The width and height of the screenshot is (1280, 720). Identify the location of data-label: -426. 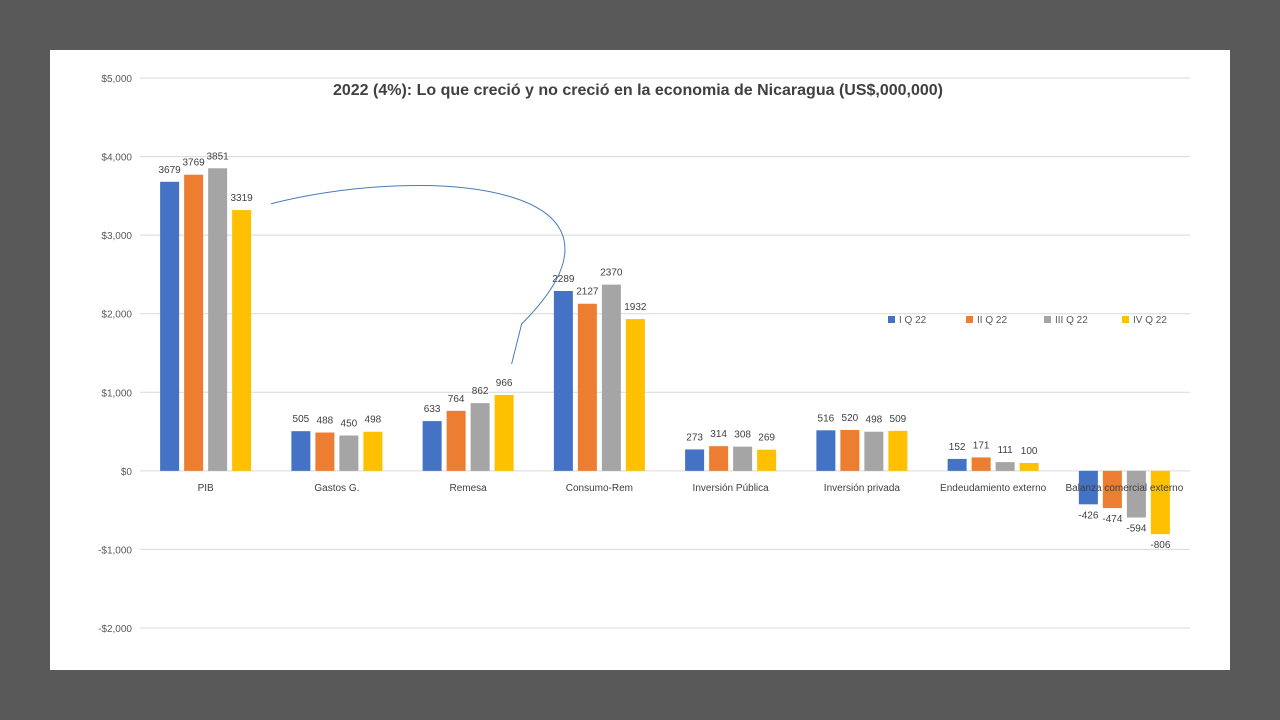
(1088, 515).